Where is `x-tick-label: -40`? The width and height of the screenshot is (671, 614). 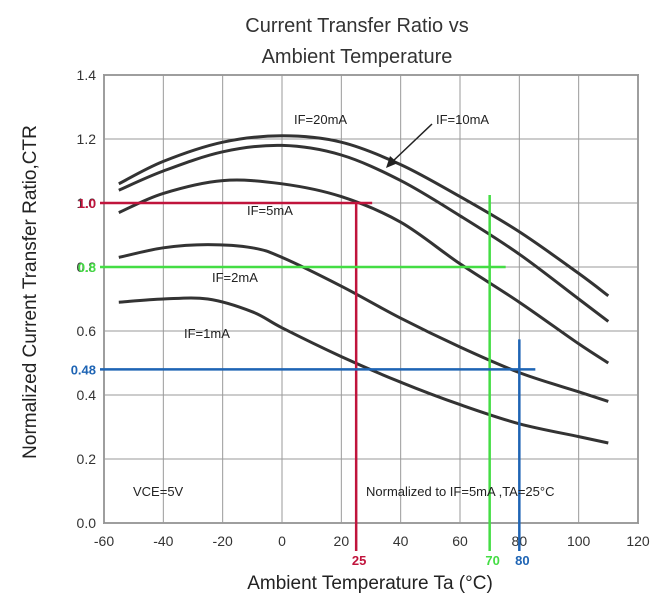
x-tick-label: -40 is located at coordinates (163, 541).